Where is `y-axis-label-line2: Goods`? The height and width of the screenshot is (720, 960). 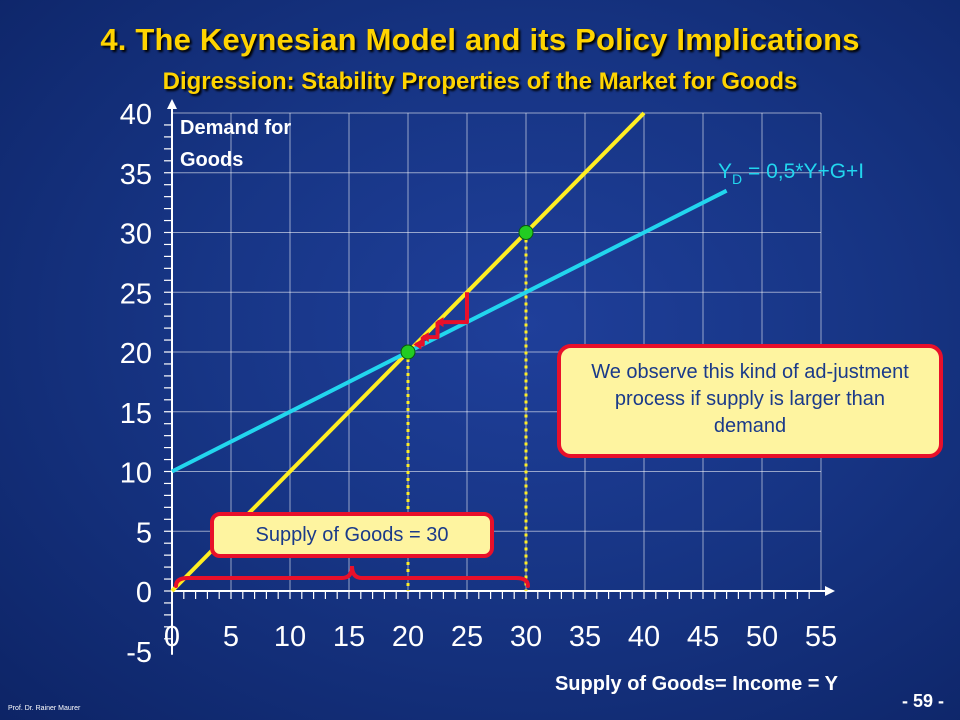 y-axis-label-line2: Goods is located at coordinates (211, 160).